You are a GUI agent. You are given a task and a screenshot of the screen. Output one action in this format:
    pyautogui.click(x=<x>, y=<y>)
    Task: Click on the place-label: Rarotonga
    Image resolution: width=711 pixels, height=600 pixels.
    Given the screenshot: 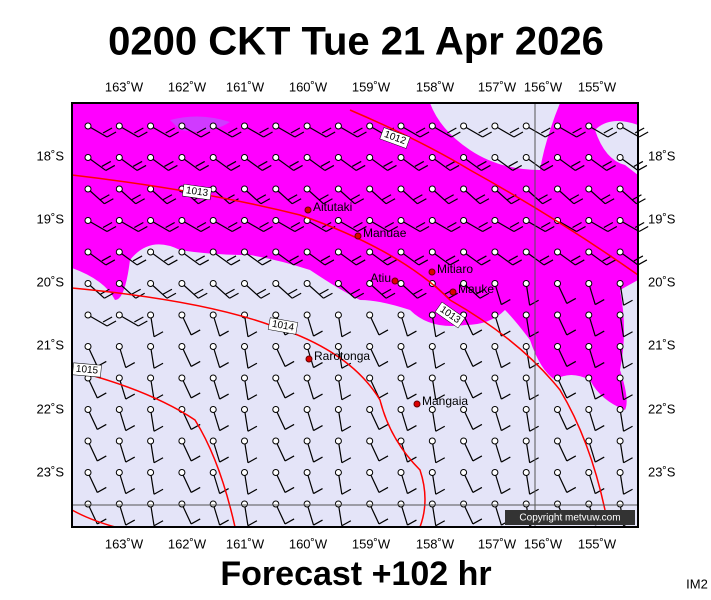 What is the action you would take?
    pyautogui.click(x=342, y=356)
    